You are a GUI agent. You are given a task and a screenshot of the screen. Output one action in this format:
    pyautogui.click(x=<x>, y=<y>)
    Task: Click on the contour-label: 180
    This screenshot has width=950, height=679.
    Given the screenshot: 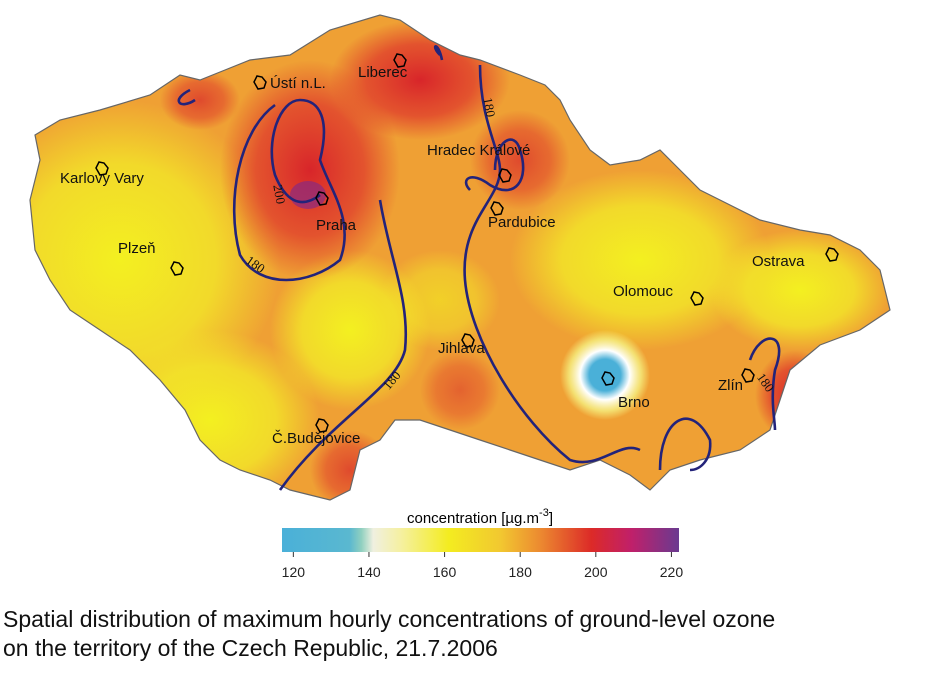 What is the action you would take?
    pyautogui.click(x=489, y=107)
    